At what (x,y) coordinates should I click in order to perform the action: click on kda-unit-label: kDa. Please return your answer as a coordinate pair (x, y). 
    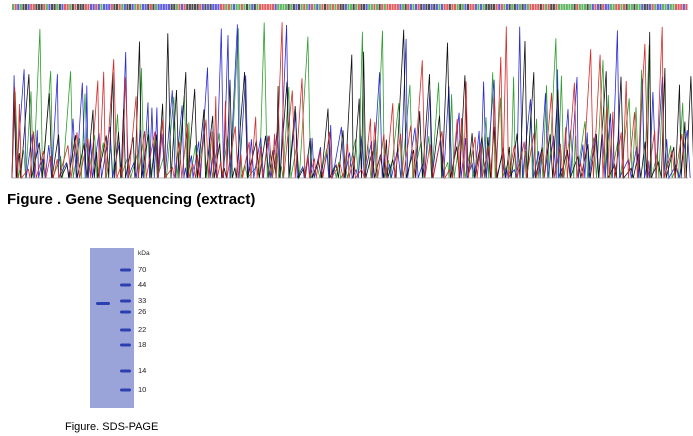
    Looking at the image, I should click on (144, 253).